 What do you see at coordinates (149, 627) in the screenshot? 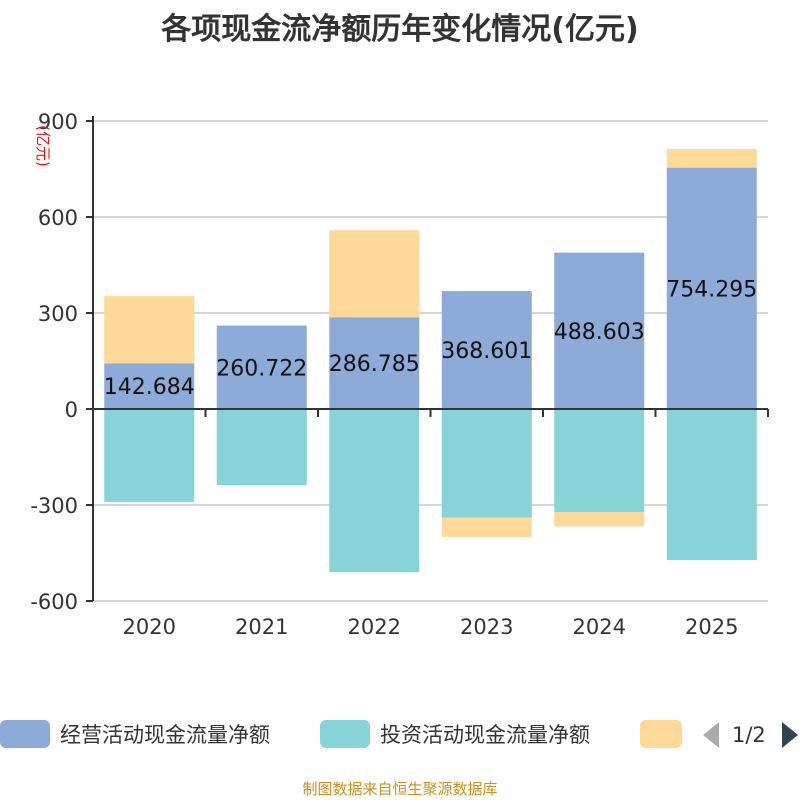
I see `x-tick-label: 2020` at bounding box center [149, 627].